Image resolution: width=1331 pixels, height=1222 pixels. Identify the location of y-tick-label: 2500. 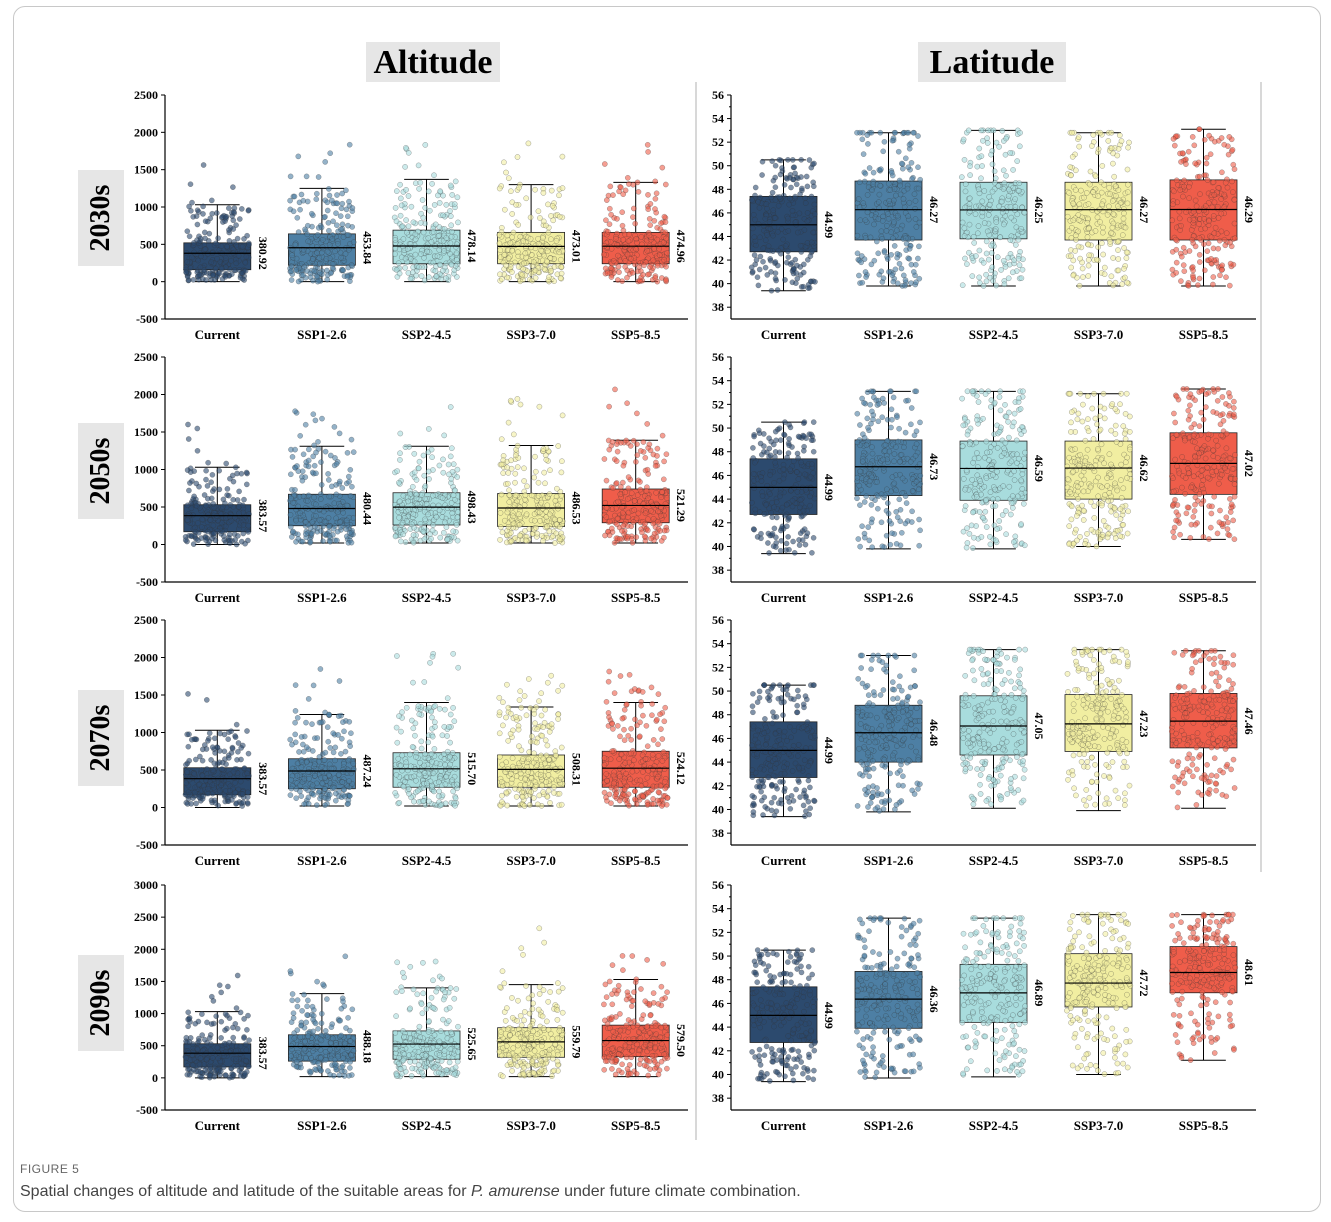
(146, 95).